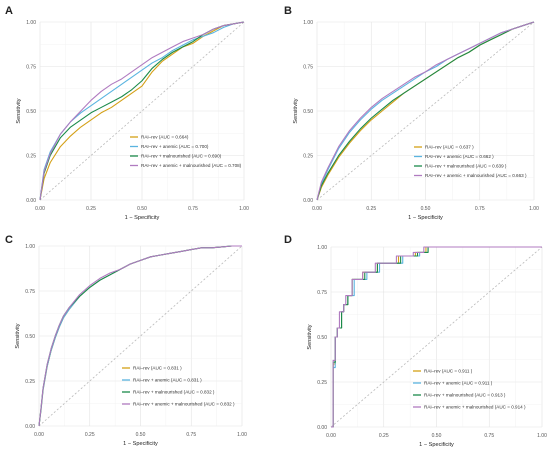 The width and height of the screenshot is (550, 456). I want to click on legend-entry-label: RAI–rev (AUC = 0.911 ), so click(448, 371).